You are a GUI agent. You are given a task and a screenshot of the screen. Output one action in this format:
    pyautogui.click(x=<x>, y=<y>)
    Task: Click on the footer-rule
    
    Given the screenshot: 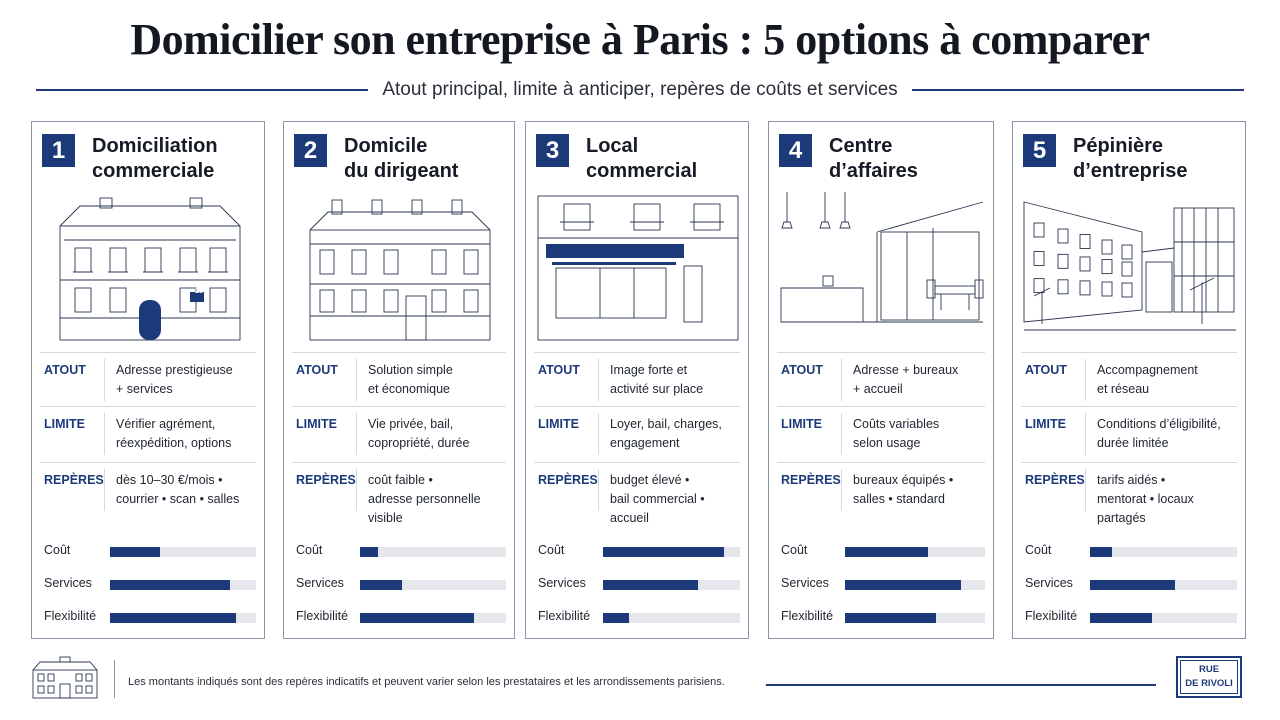 What is the action you would take?
    pyautogui.click(x=961, y=685)
    